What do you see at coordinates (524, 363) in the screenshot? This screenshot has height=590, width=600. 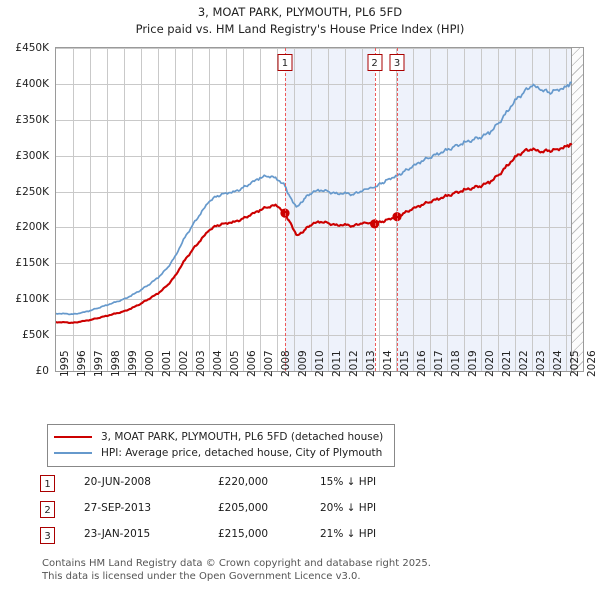 I see `x-axis-tick-label: 2022` at bounding box center [524, 363].